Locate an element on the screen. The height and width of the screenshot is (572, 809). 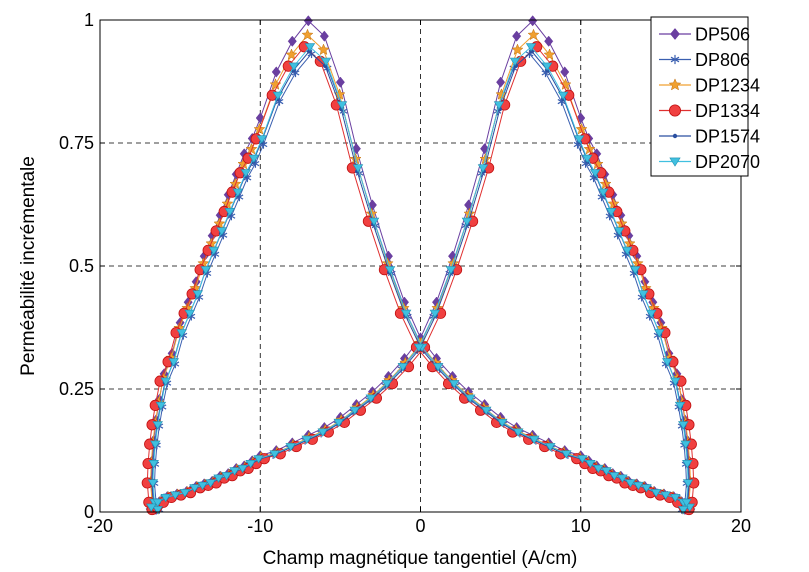
y-tick-label: 1 is located at coordinates (89, 20).